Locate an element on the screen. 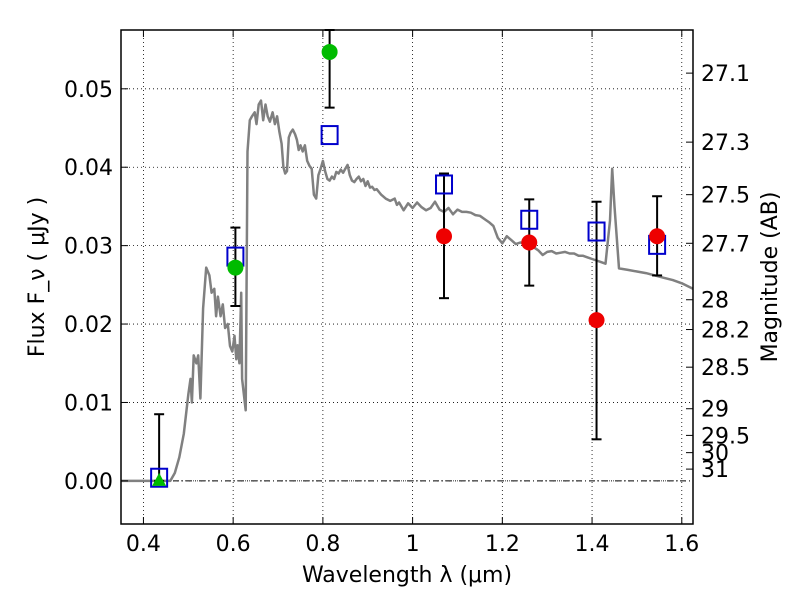 This screenshot has height=600, width=800. y-tick-label: 0.04 is located at coordinates (88, 168).